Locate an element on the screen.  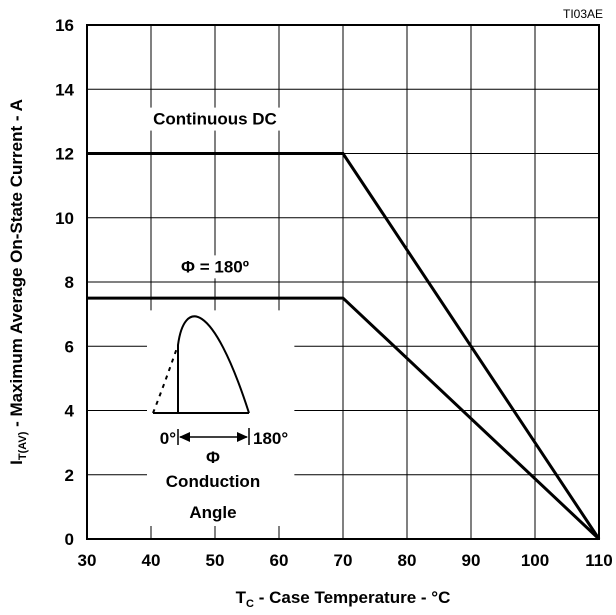
x-tick-label: 90 is located at coordinates (471, 560).